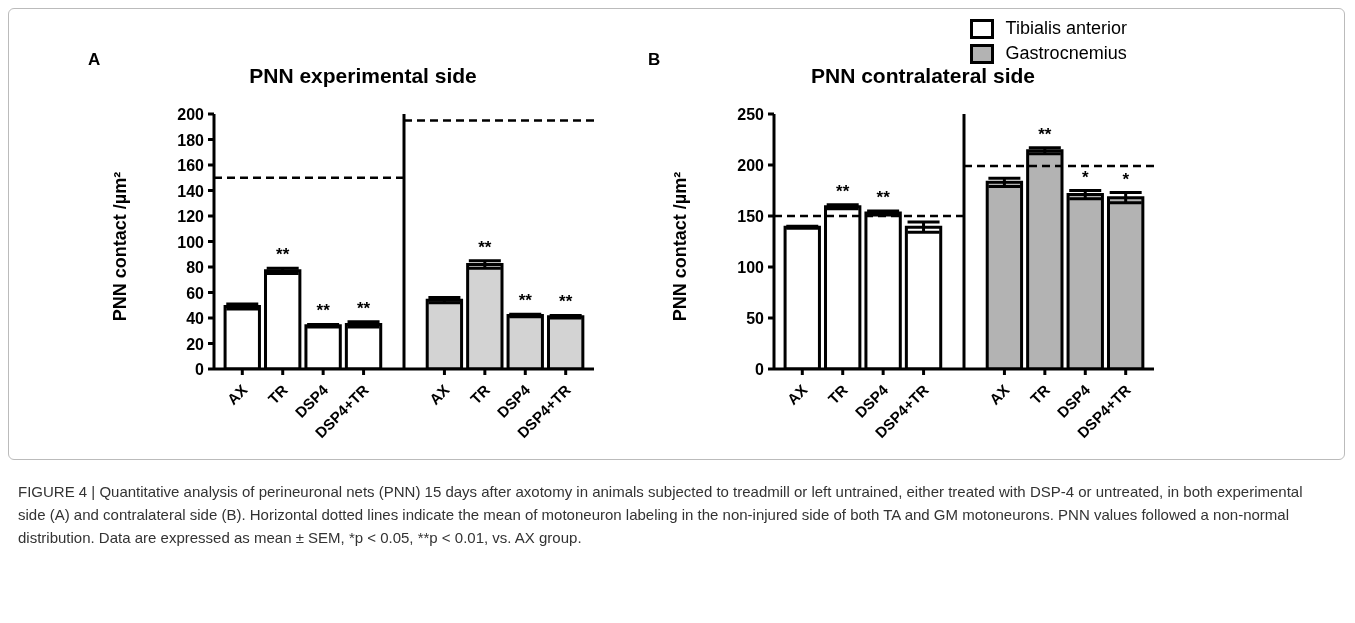 The height and width of the screenshot is (623, 1355). I want to click on text: B, so click(654, 60).